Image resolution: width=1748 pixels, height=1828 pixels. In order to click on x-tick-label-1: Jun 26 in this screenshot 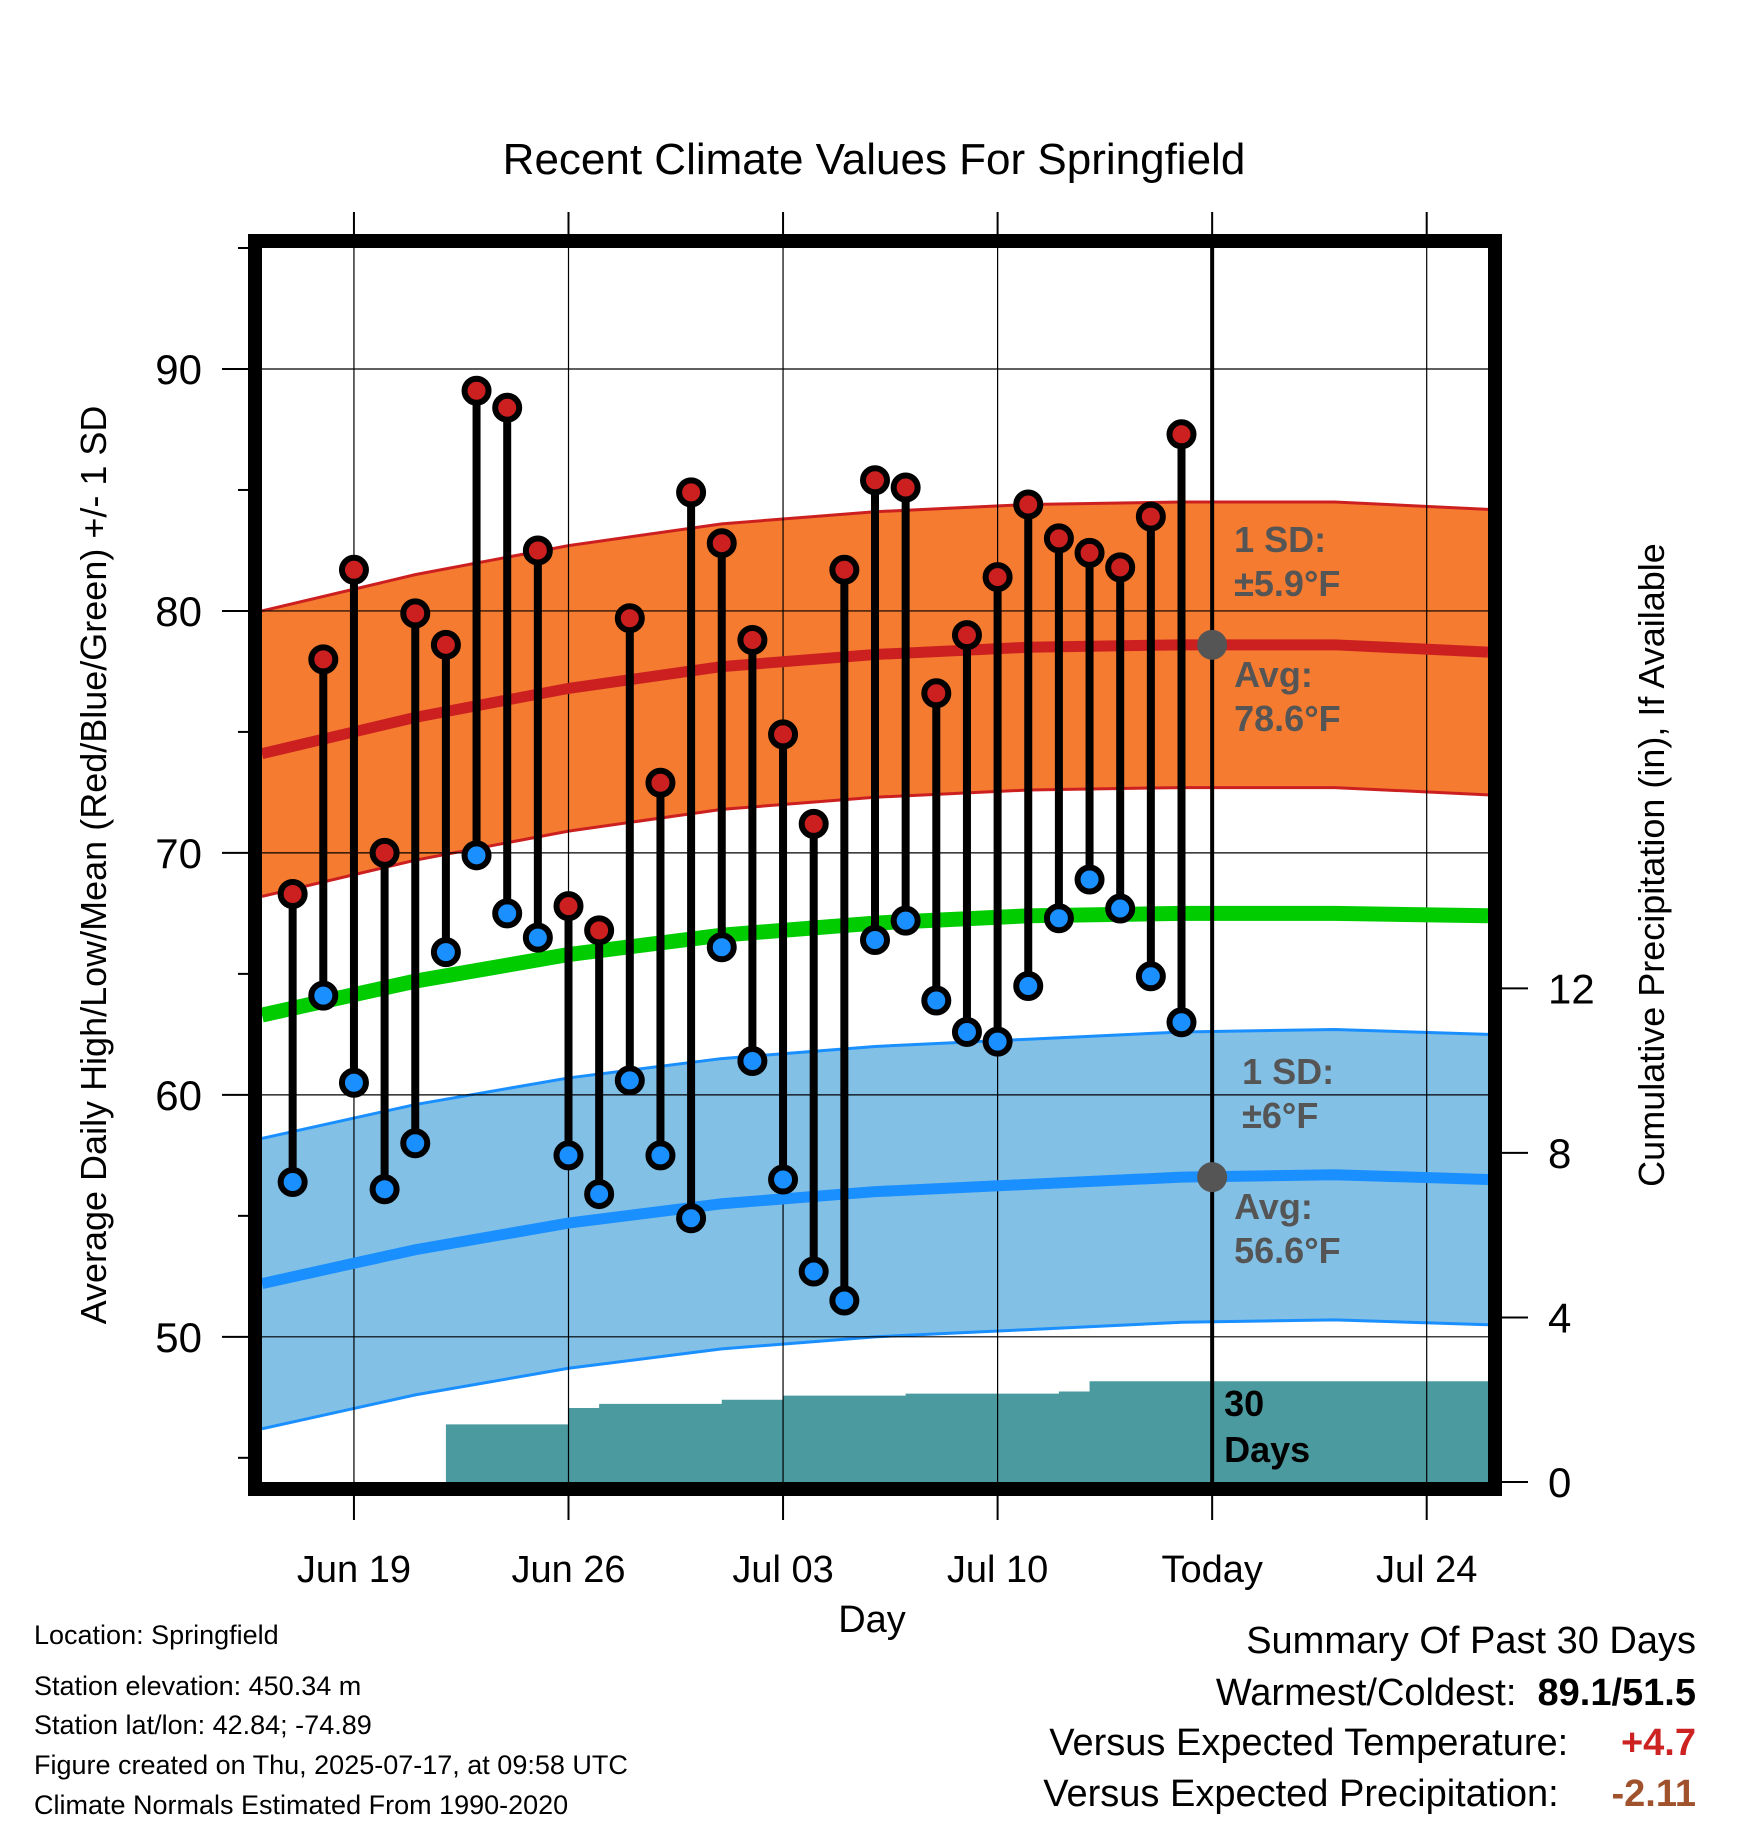, I will do `click(568, 1570)`.